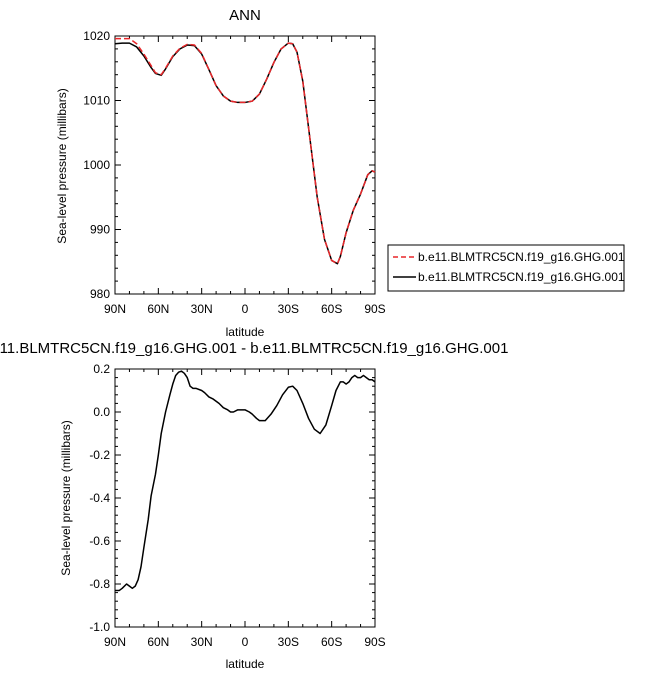  What do you see at coordinates (99, 627) in the screenshot?
I see `y-tick-label: -1.0` at bounding box center [99, 627].